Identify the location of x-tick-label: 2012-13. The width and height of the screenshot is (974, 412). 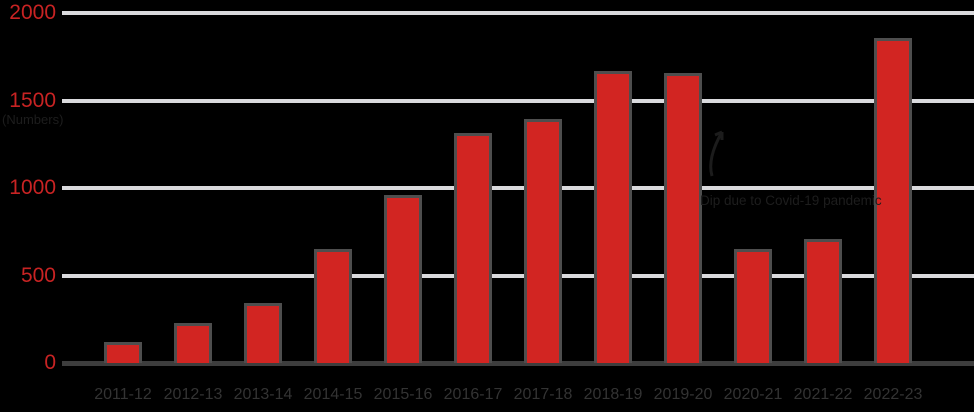
(193, 394).